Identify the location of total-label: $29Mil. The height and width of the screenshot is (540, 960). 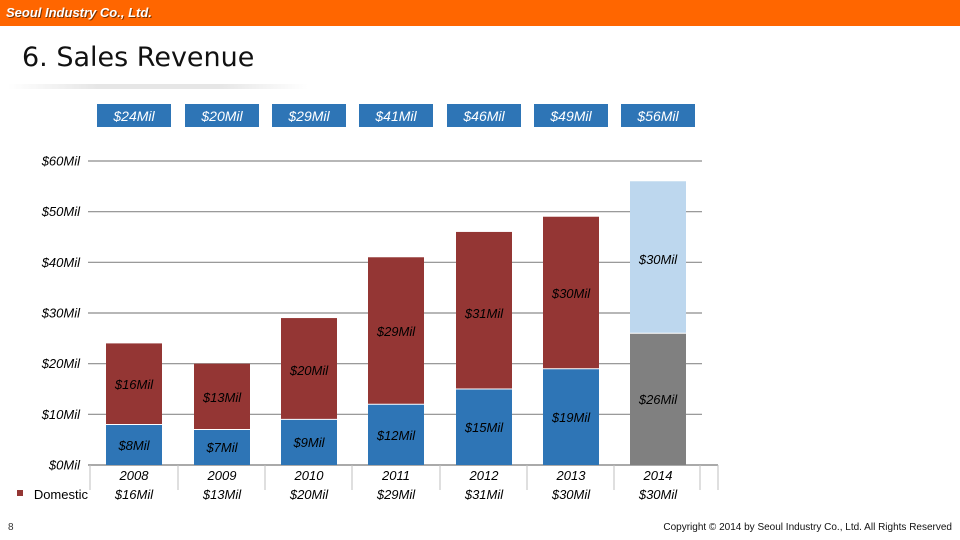
(308, 116).